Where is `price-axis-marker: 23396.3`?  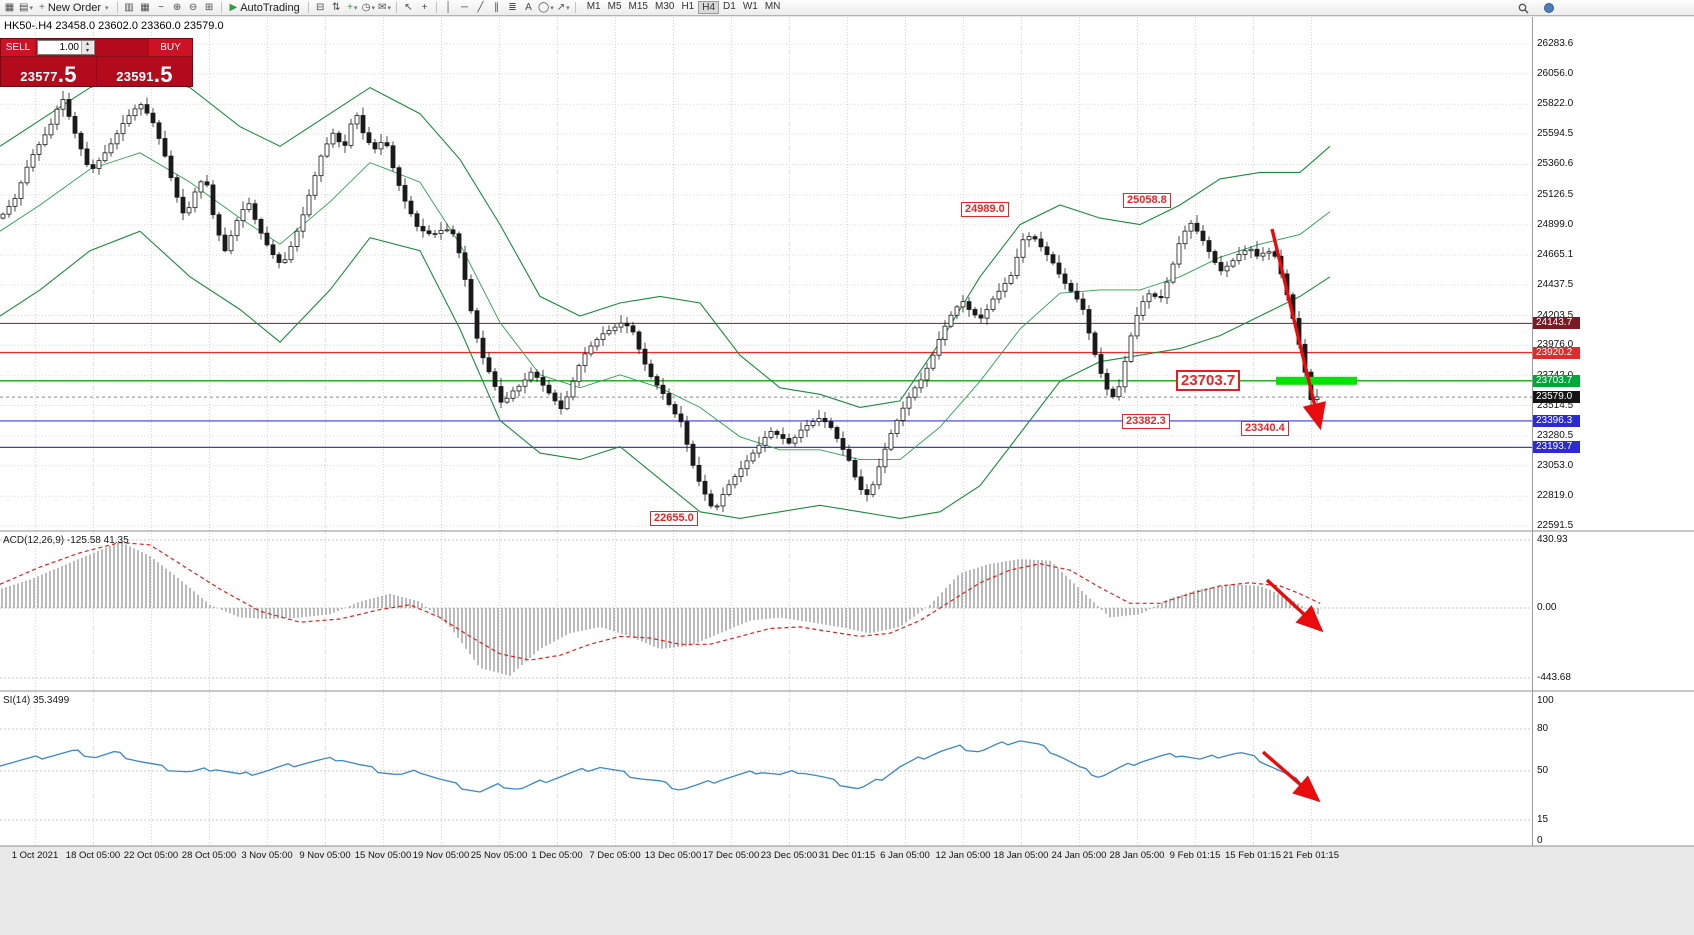 price-axis-marker: 23396.3 is located at coordinates (1556, 420).